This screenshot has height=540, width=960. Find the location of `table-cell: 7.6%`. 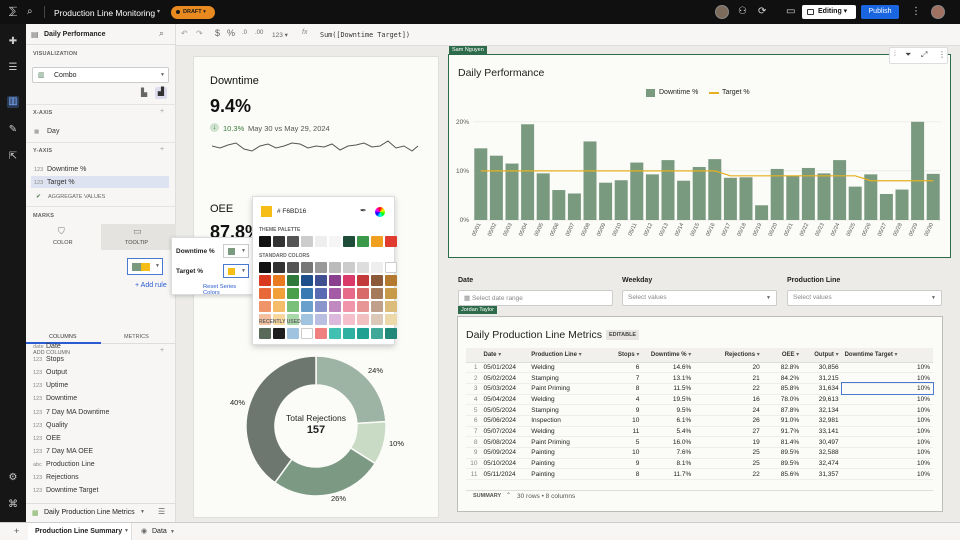

table-cell: 7.6% is located at coordinates (668, 453).